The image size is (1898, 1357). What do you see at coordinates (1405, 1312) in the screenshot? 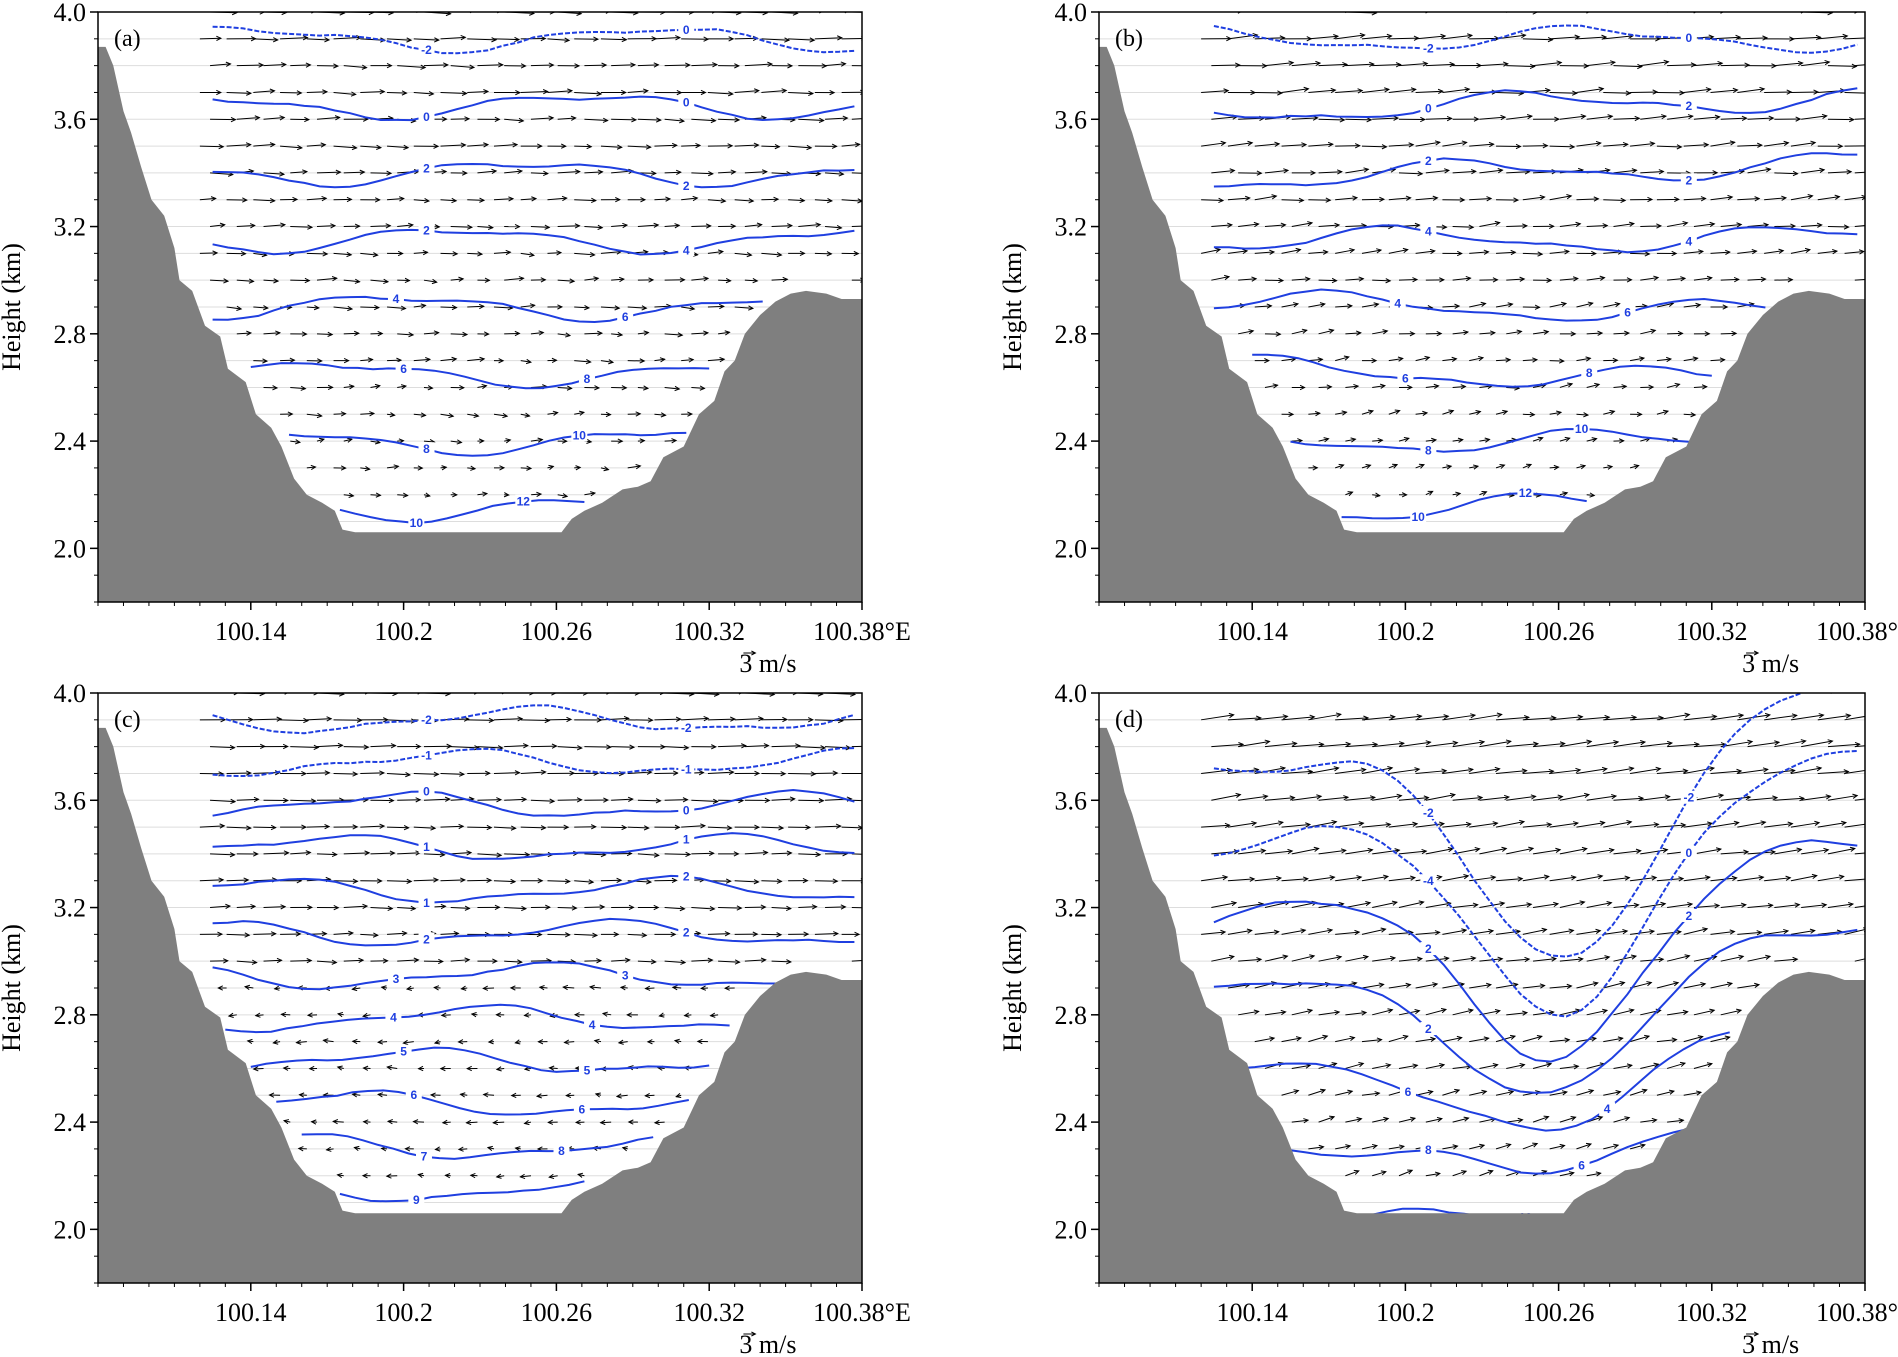
I see `x-tick-label: 100.2` at bounding box center [1405, 1312].